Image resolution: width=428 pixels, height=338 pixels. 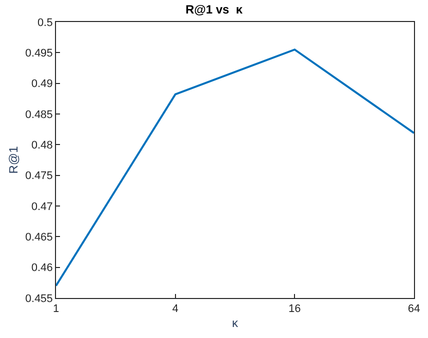 I want to click on y-tick-label: 0.48, so click(x=42, y=146).